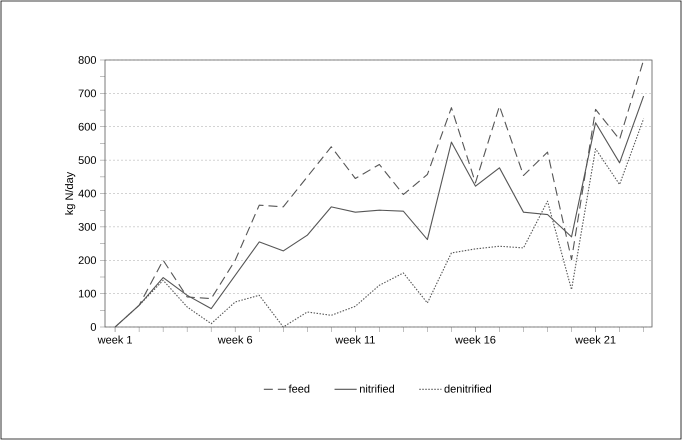 This screenshot has width=682, height=440. Describe the element at coordinates (87, 60) in the screenshot. I see `y-tick-label: 800` at that location.